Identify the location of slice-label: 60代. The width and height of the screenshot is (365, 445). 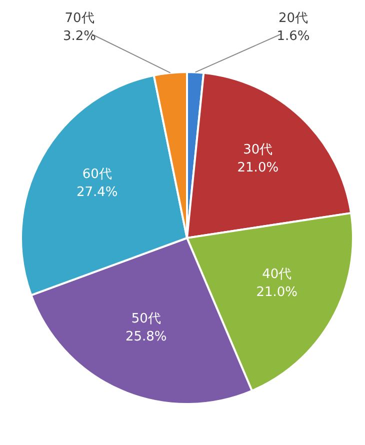
(97, 174).